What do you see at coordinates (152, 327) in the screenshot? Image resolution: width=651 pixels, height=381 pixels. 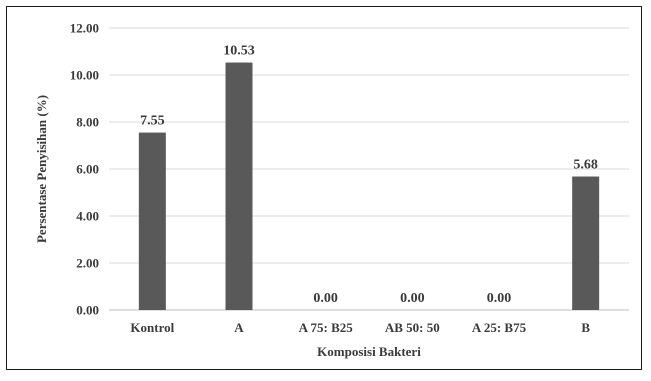 I see `x-category-label: Kontrol` at bounding box center [152, 327].